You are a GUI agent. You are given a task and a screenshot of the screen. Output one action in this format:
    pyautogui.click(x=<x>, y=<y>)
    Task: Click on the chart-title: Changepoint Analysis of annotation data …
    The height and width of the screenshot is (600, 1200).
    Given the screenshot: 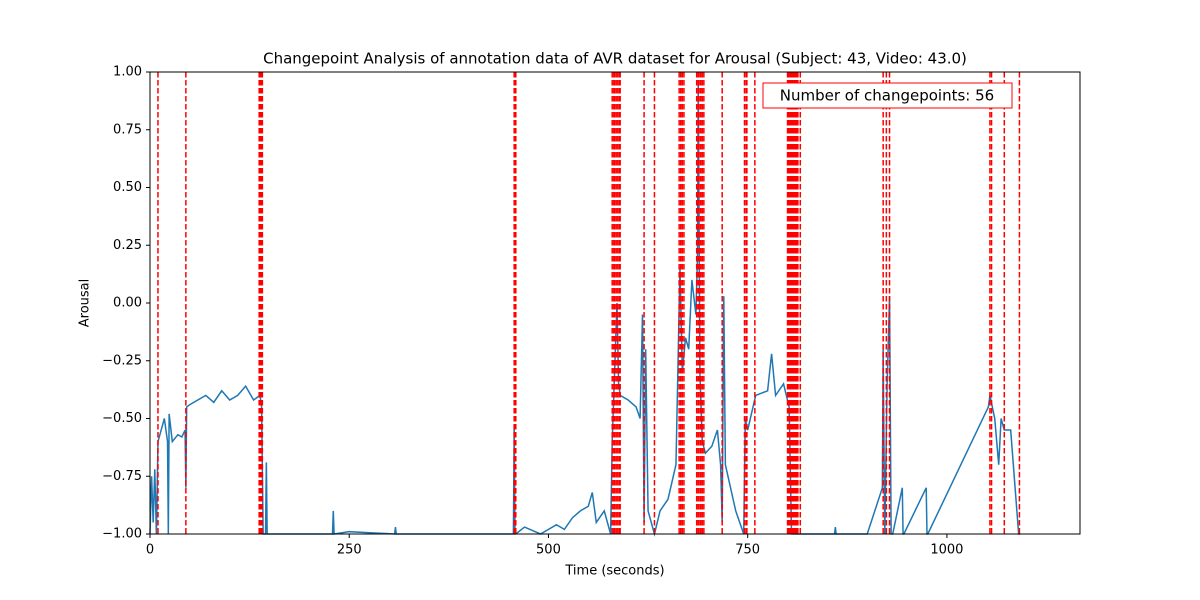 What is the action you would take?
    pyautogui.click(x=615, y=59)
    